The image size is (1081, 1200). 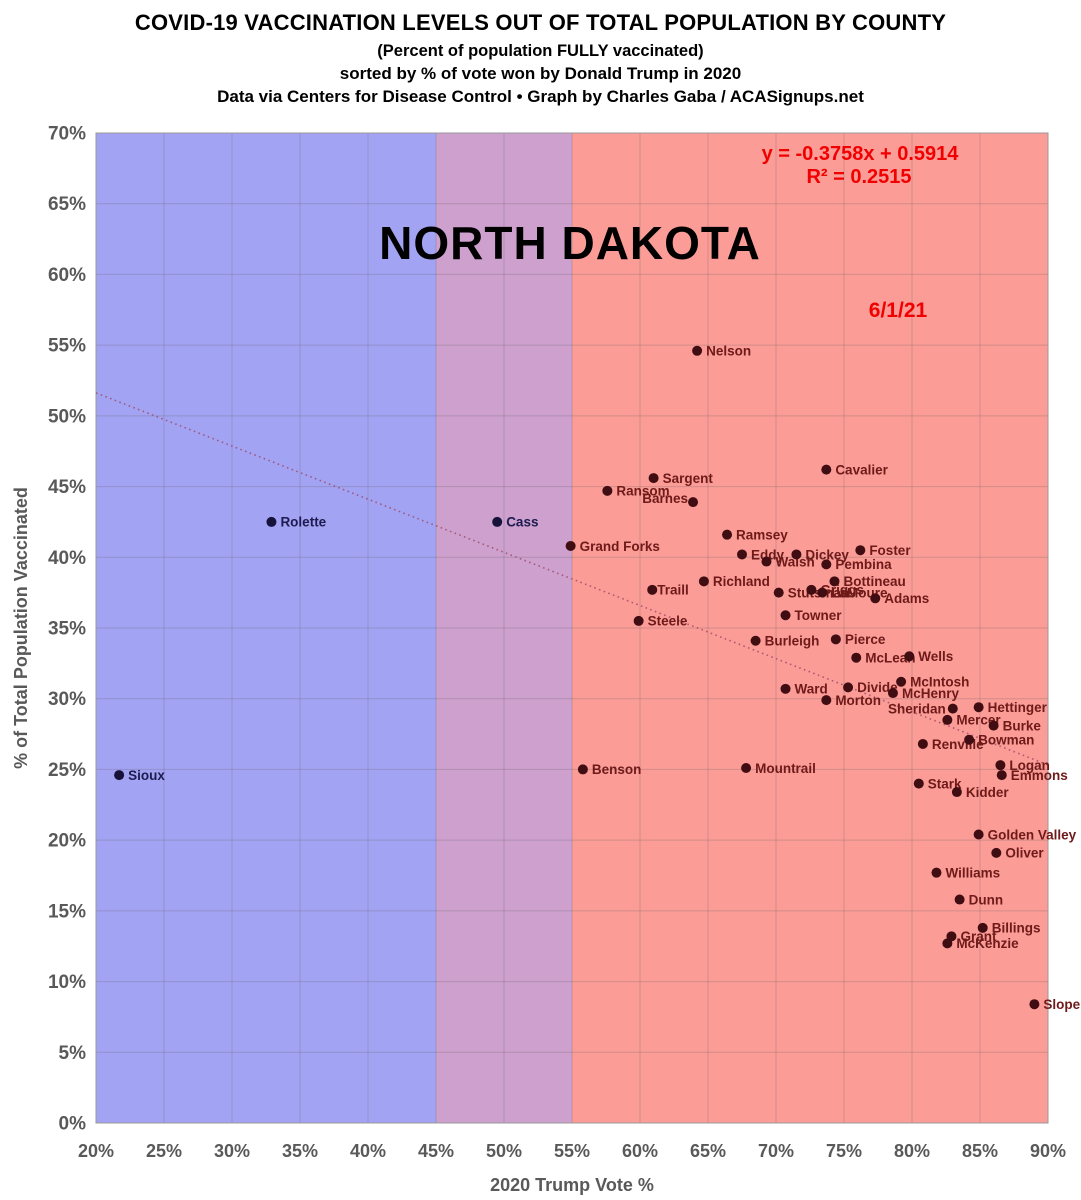 I want to click on point-dot-emmons, so click(x=1001, y=775).